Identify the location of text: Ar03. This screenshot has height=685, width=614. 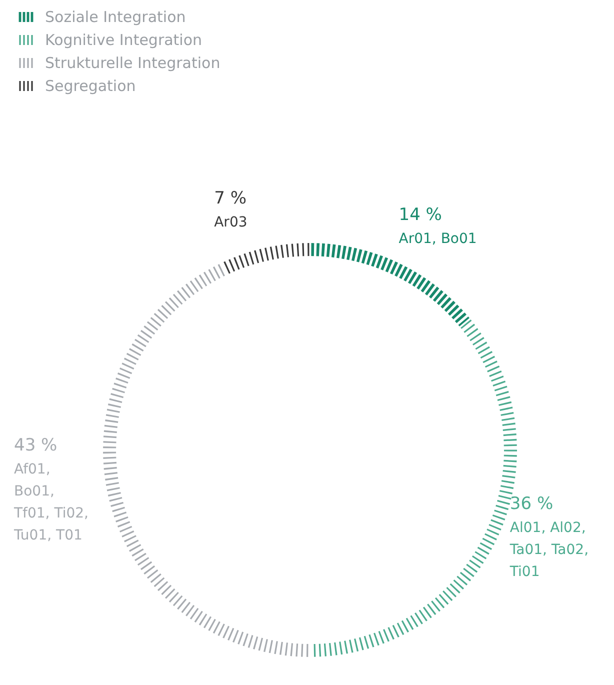
(231, 222).